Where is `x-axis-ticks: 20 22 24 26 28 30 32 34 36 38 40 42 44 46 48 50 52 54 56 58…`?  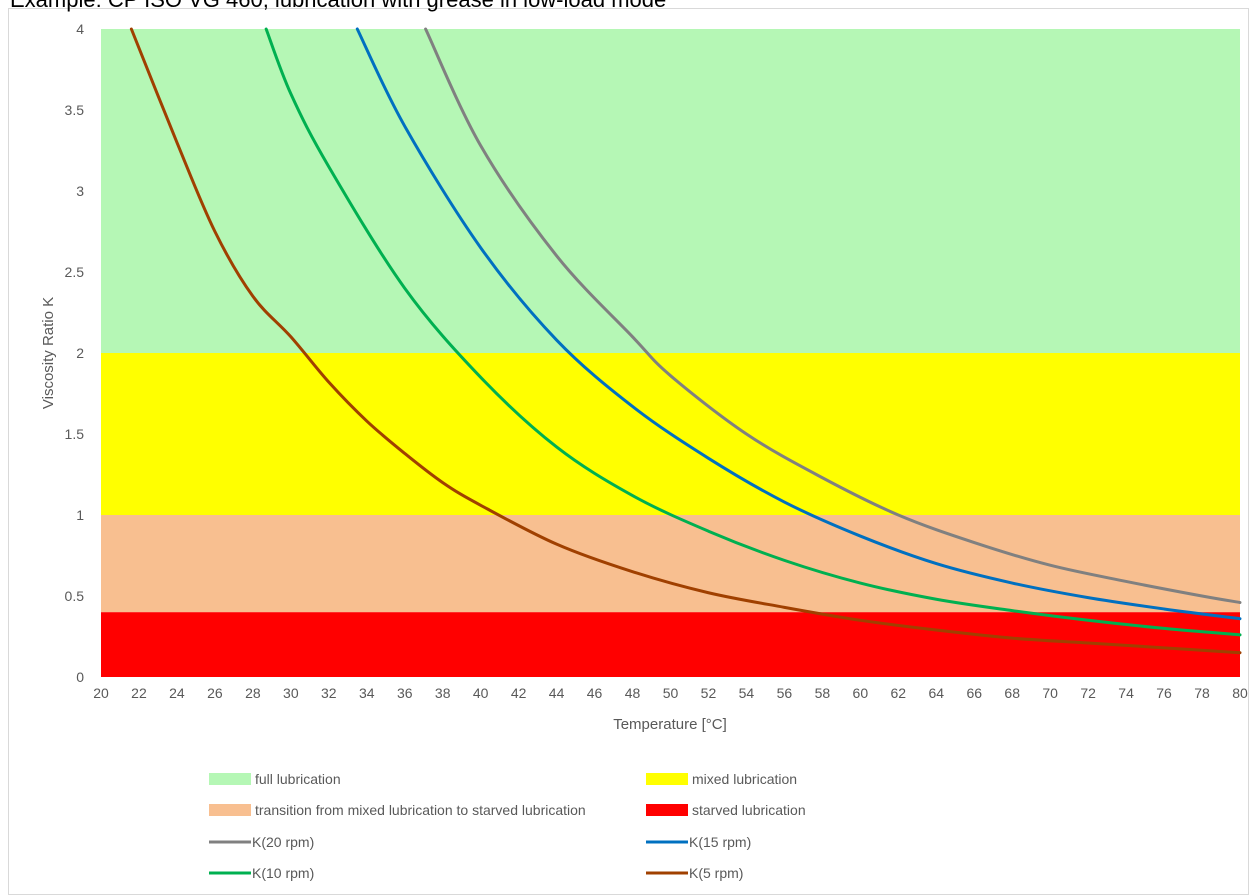 x-axis-ticks: 20 22 24 26 28 30 32 34 36 38 40 42 44 46 48 50 52 54 56 58… is located at coordinates (670, 693).